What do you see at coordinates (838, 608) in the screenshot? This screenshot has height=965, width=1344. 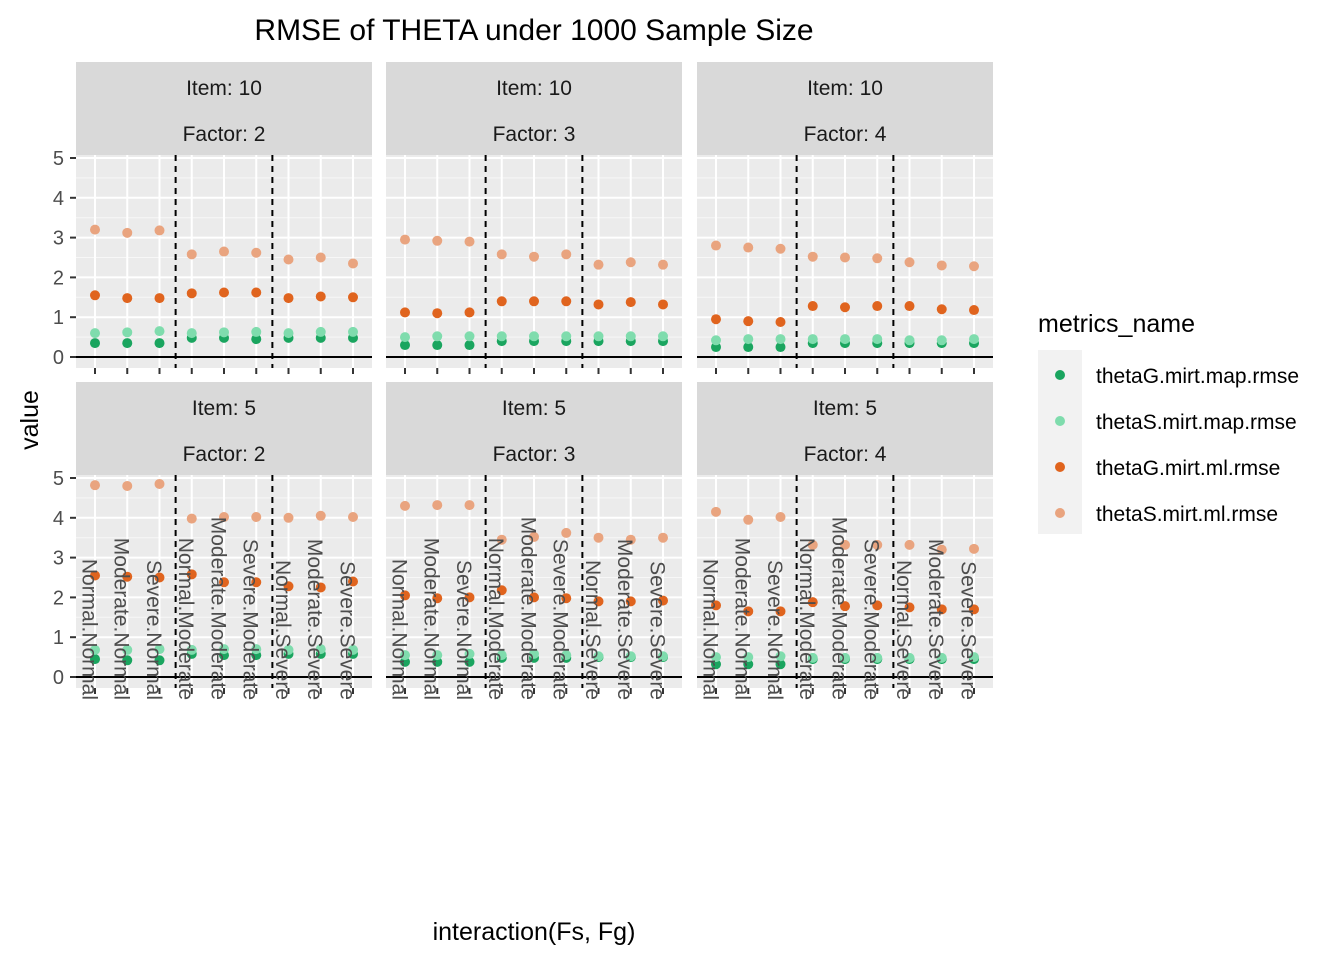 I see `x-tick-label: Moderate.Moderate` at bounding box center [838, 608].